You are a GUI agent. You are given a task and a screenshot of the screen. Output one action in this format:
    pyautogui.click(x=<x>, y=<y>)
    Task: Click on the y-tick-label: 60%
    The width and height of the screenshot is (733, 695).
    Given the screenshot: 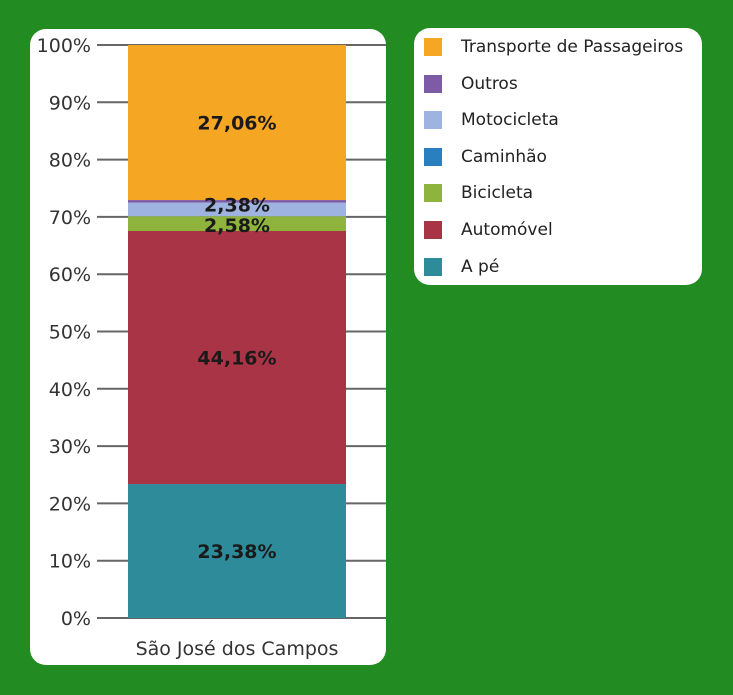 What is the action you would take?
    pyautogui.click(x=70, y=275)
    